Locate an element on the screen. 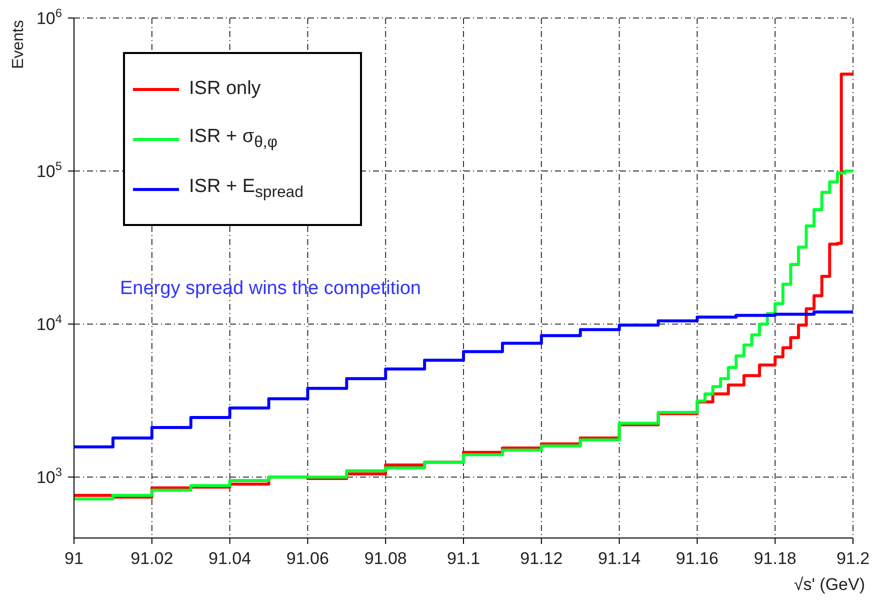 Image resolution: width=879 pixels, height=600 pixels. x-tick-label: 91.12 is located at coordinates (541, 558).